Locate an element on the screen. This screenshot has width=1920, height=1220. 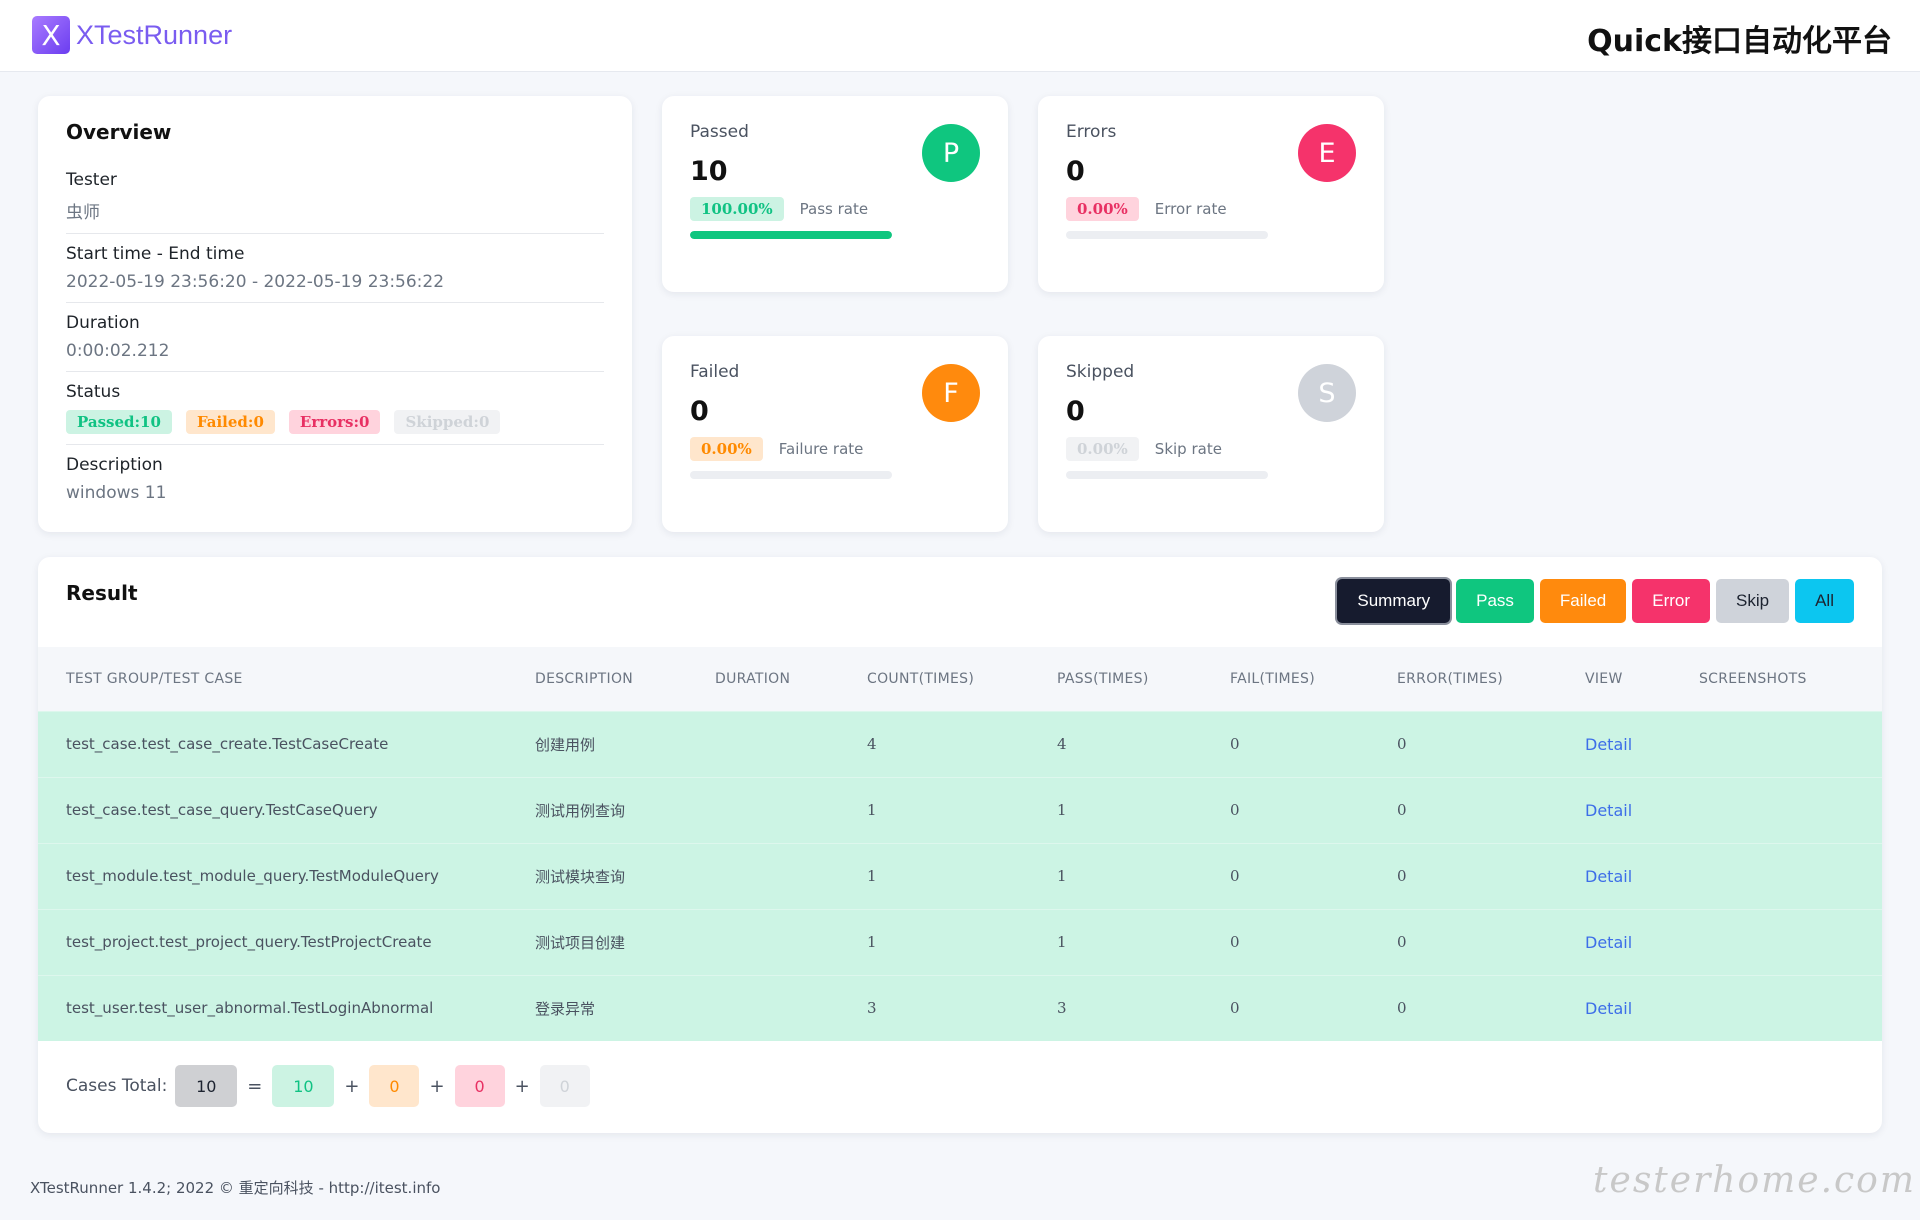
failure-rate-label: Failure rate is located at coordinates (821, 449).